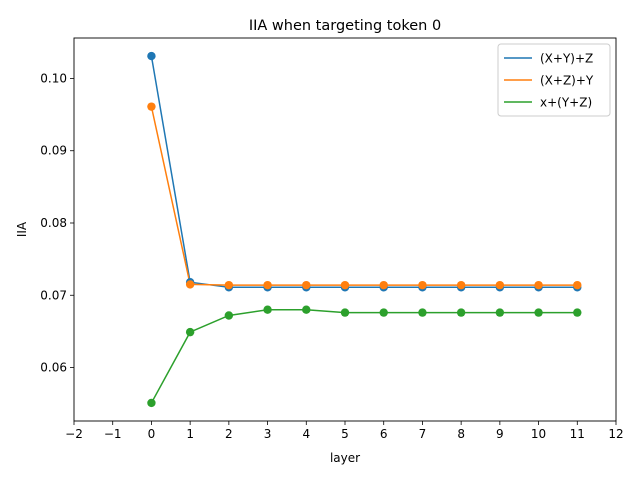 The width and height of the screenshot is (640, 480). I want to click on x-tick-label: 2, so click(229, 434).